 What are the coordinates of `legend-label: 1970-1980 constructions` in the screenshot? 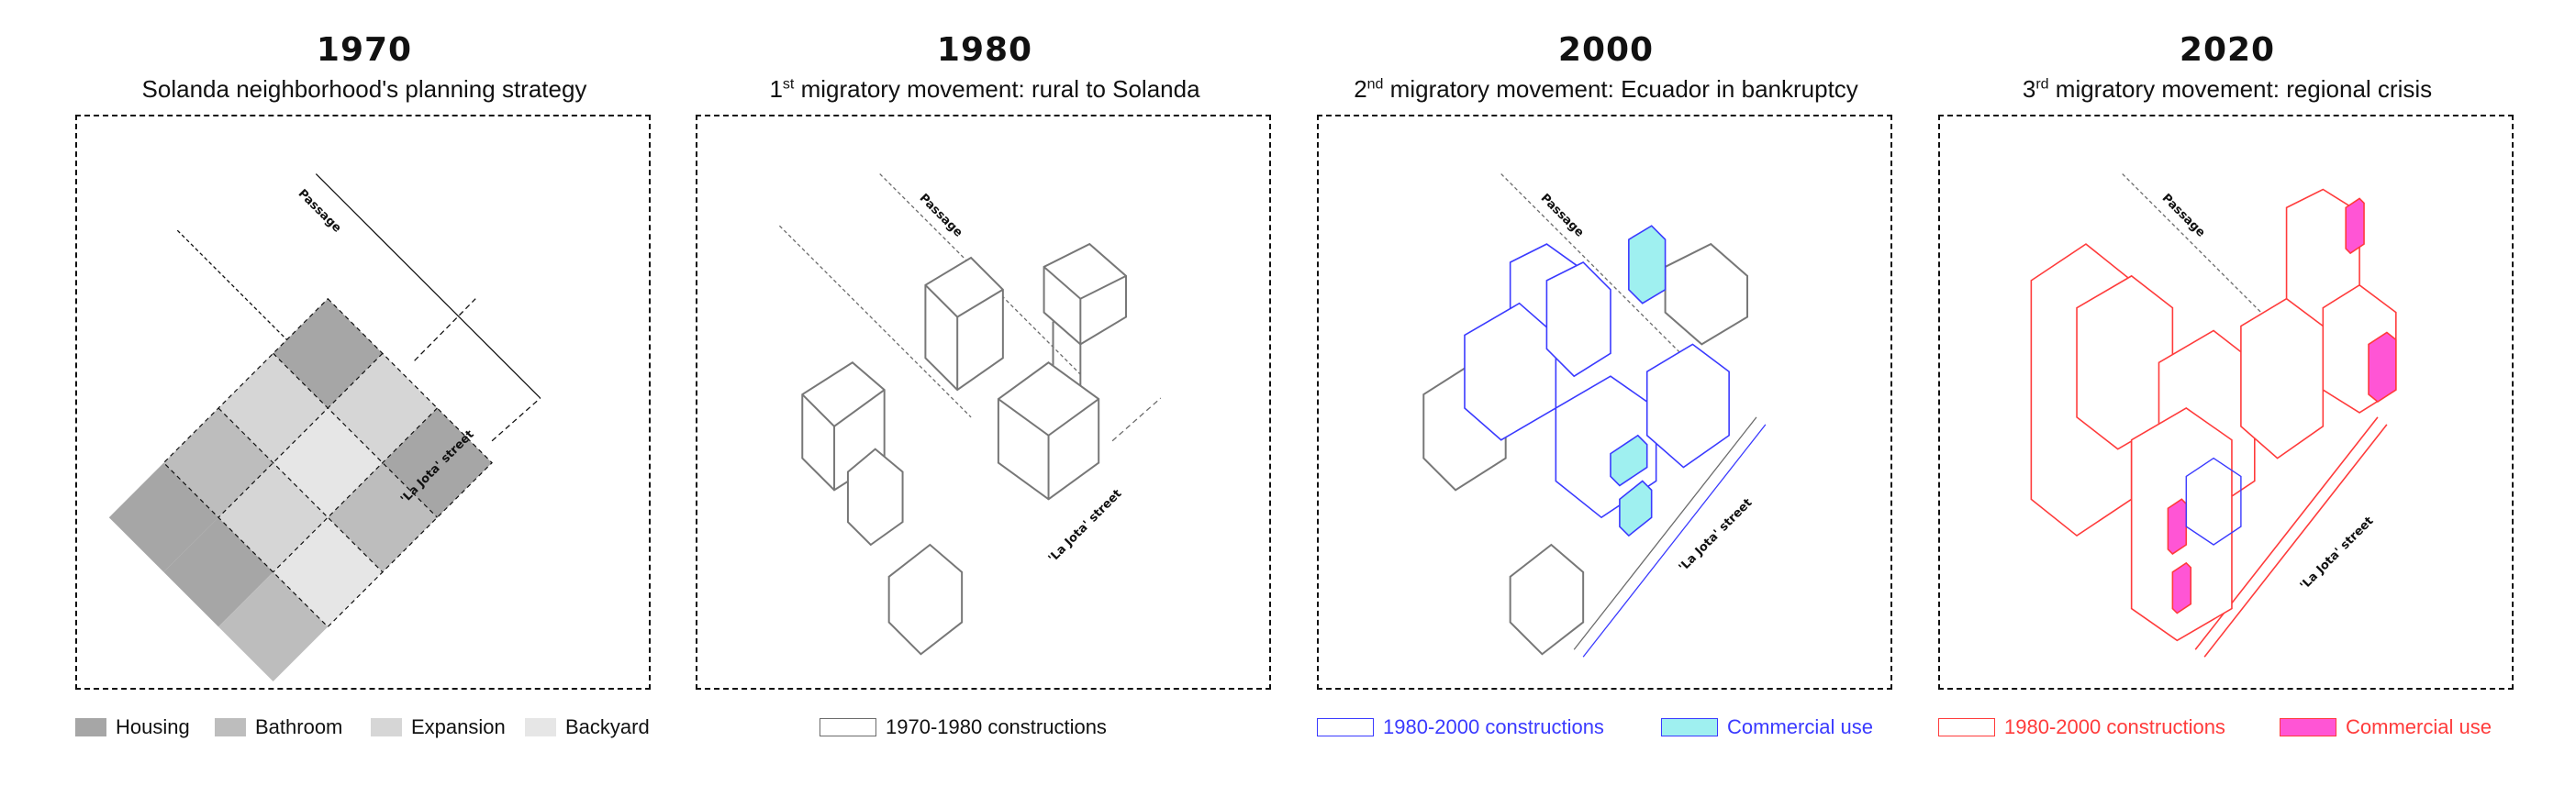 It's located at (996, 727).